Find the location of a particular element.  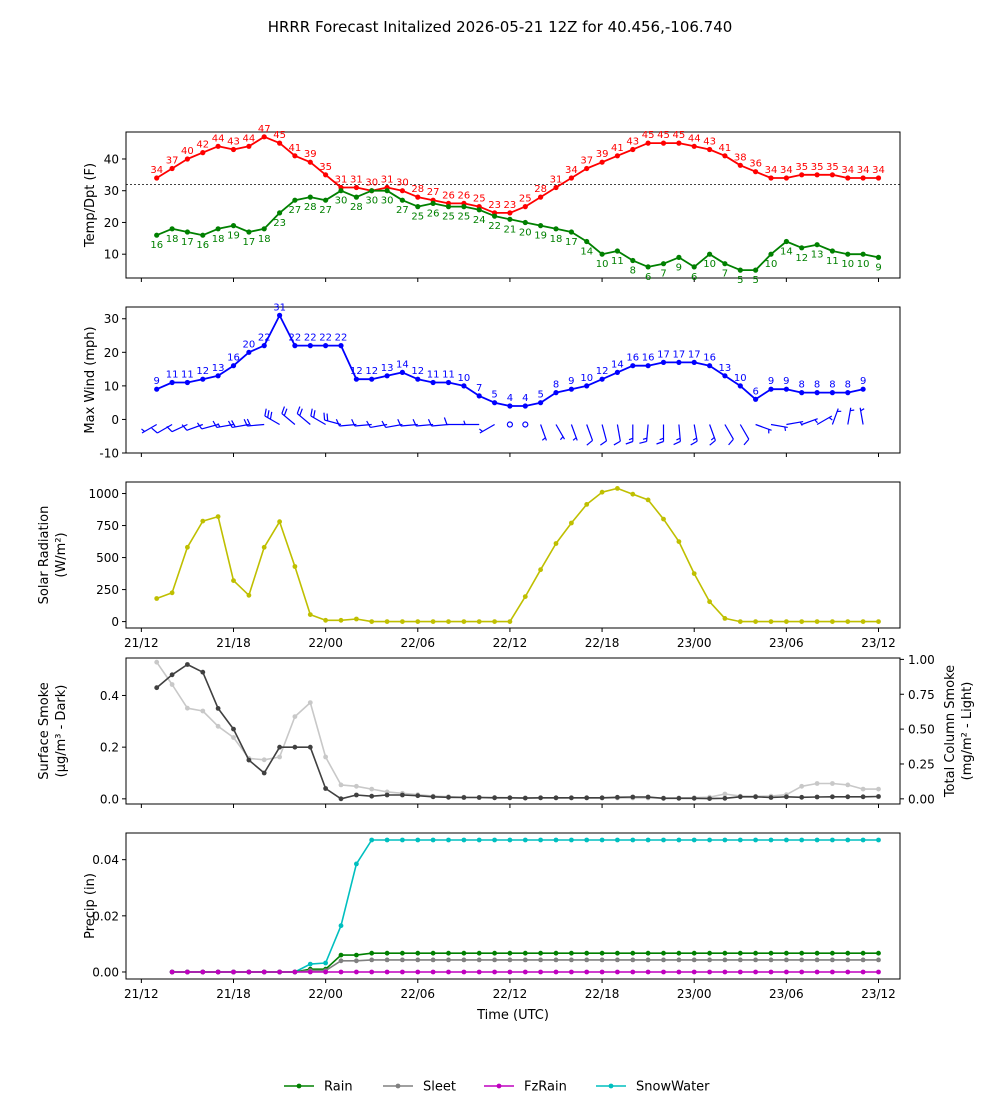

temp-data-label: 25 is located at coordinates (479, 199).